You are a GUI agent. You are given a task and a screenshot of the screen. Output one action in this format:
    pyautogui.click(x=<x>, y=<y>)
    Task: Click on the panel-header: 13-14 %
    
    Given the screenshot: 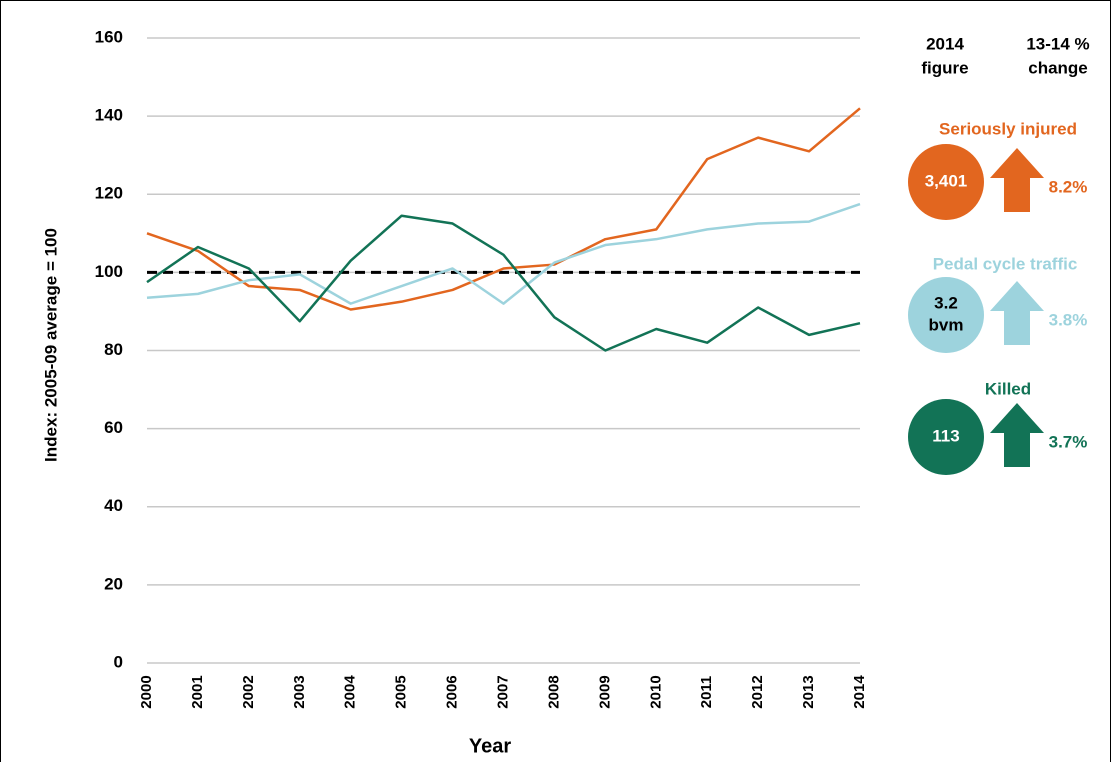 What is the action you would take?
    pyautogui.click(x=1057, y=43)
    